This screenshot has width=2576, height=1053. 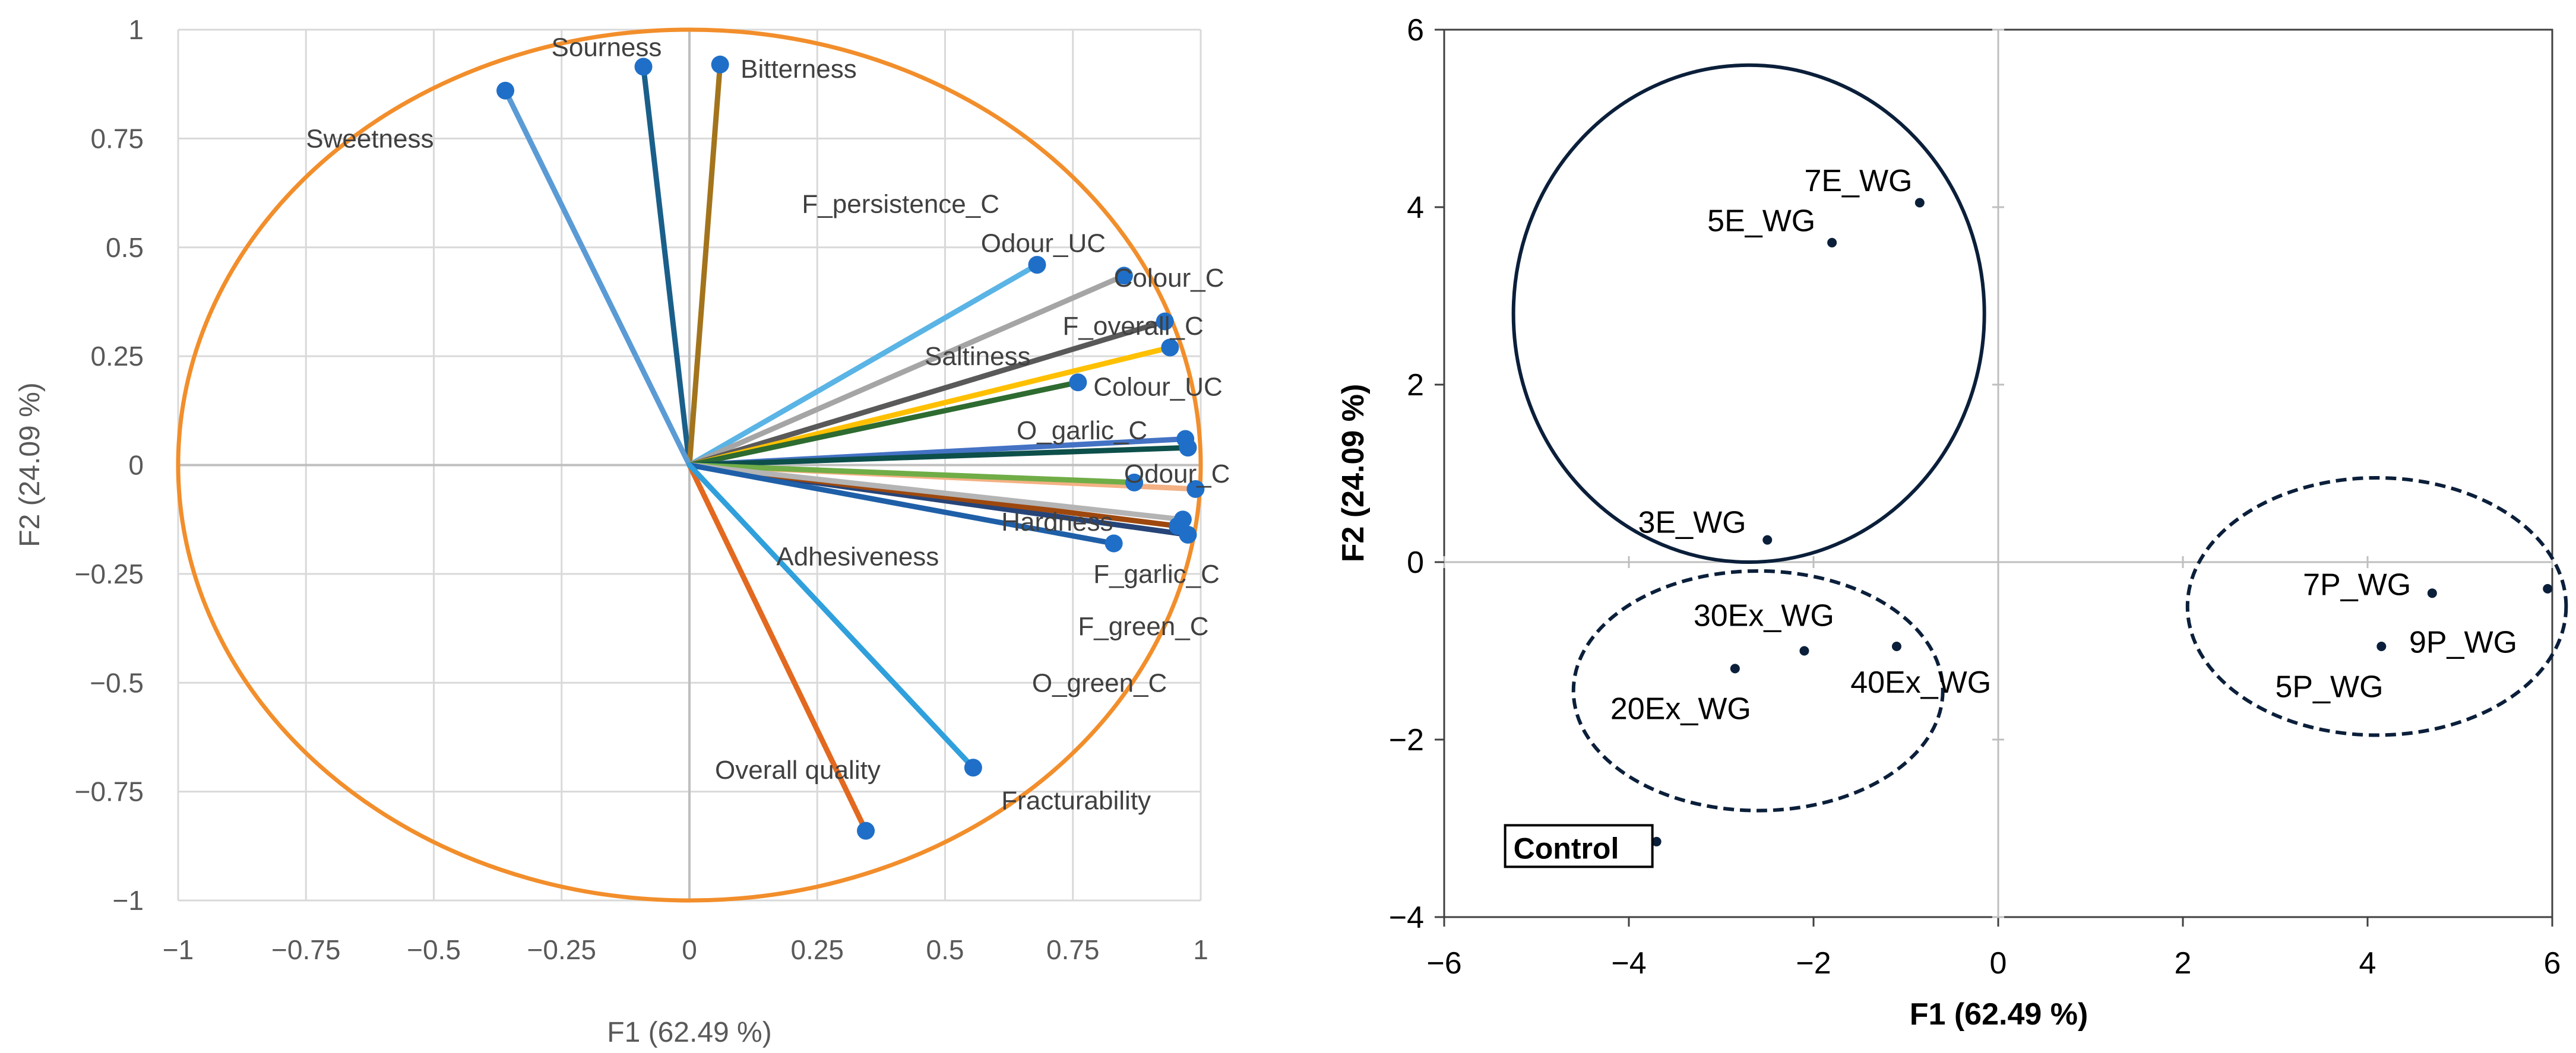 What do you see at coordinates (689, 1032) in the screenshot?
I see `left-x-axis-label: F1 (62.49 %)` at bounding box center [689, 1032].